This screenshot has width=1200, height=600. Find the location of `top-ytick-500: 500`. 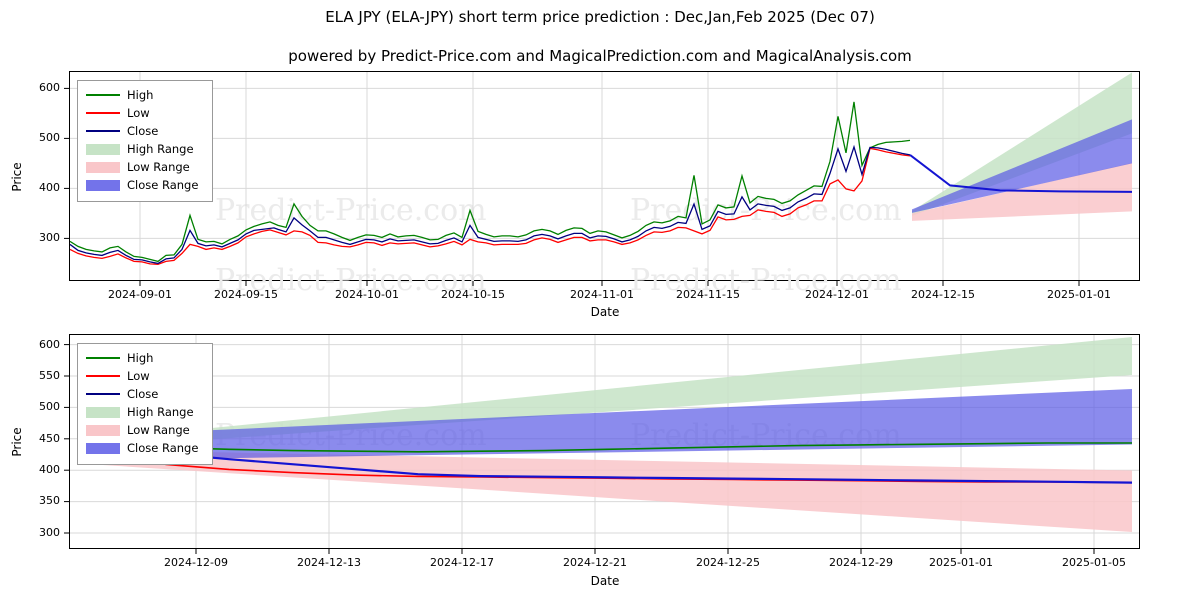

top-ytick-500: 500 is located at coordinates (49, 137).